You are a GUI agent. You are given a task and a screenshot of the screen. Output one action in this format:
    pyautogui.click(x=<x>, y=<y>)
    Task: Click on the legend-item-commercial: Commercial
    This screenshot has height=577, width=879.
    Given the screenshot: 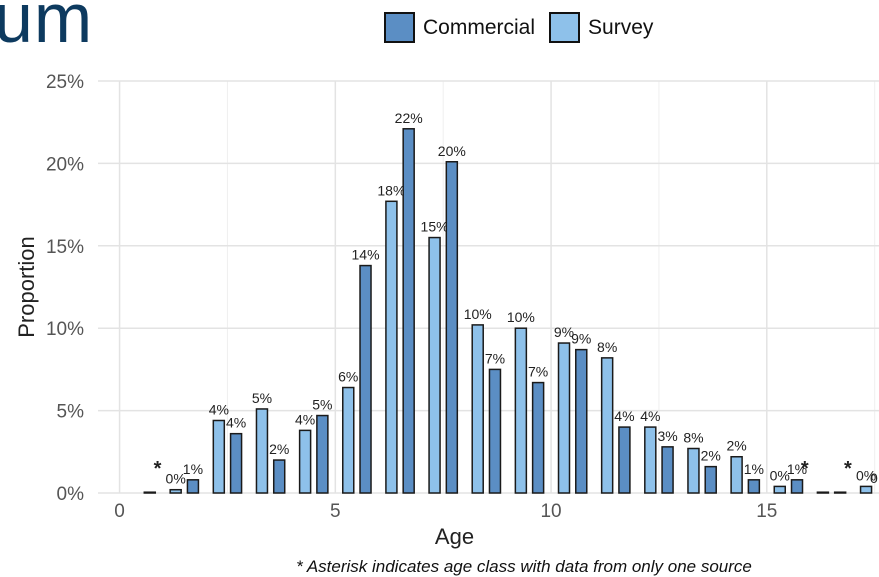 What is the action you would take?
    pyautogui.click(x=459, y=27)
    